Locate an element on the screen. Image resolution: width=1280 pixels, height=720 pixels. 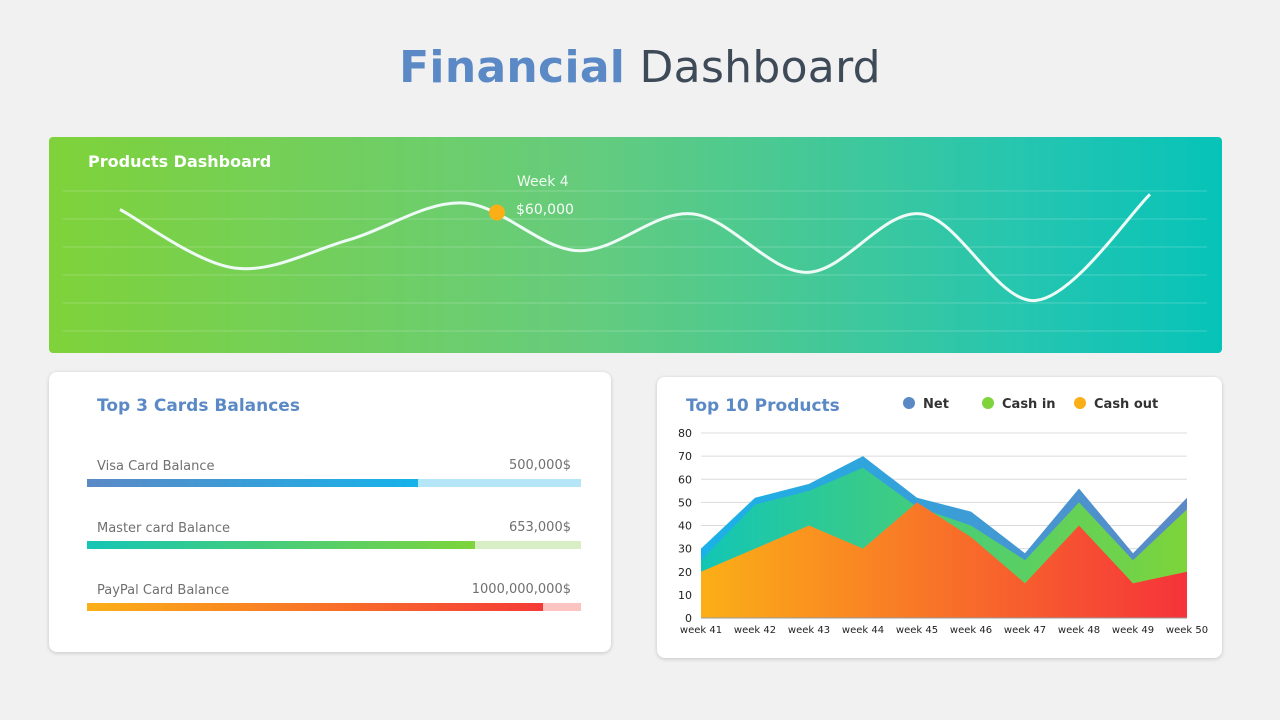
legend-item-cash-in: Cash in is located at coordinates (1019, 404).